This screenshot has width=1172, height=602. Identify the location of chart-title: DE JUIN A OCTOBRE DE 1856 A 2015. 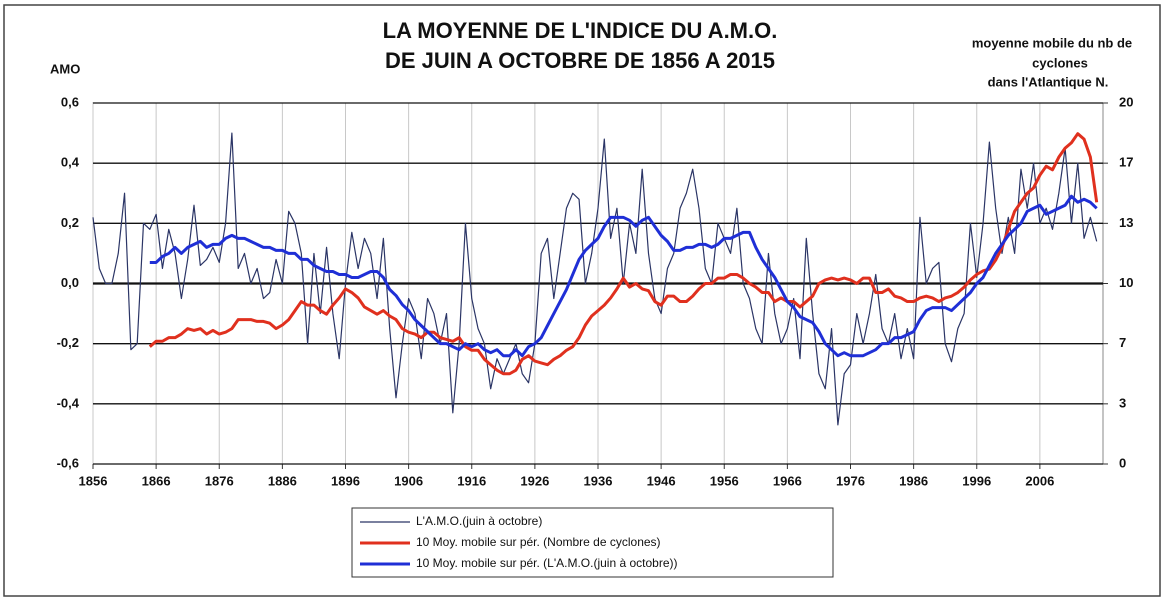
(580, 60).